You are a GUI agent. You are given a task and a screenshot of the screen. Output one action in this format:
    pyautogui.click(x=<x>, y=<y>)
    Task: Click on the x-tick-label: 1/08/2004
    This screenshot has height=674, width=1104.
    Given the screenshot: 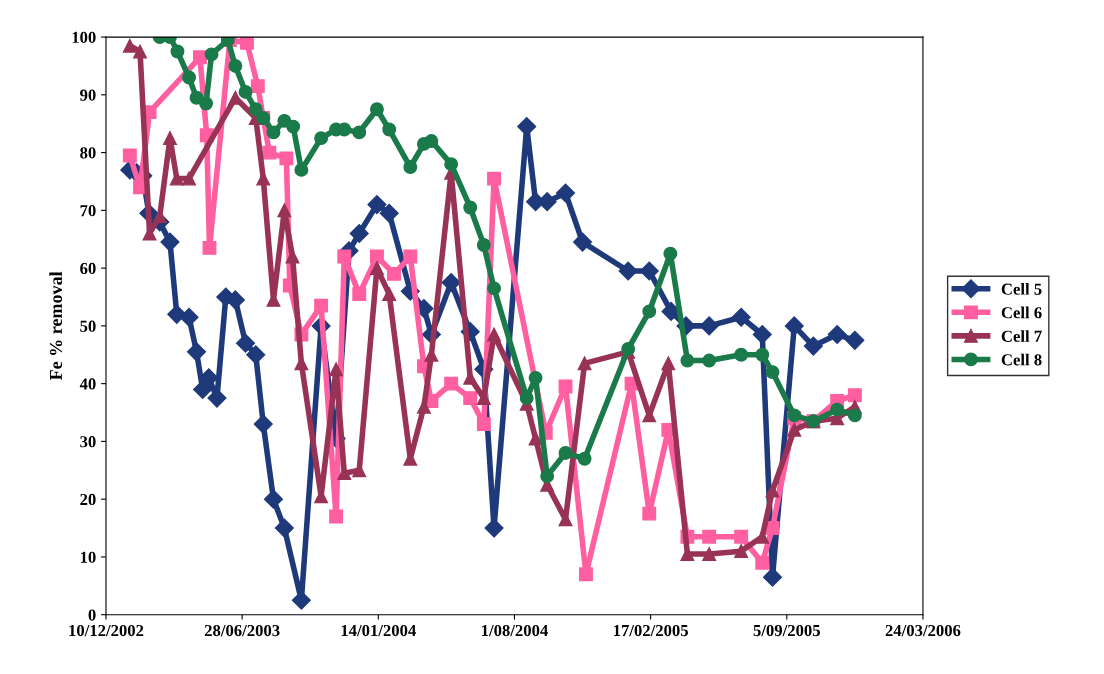 What is the action you would take?
    pyautogui.click(x=515, y=630)
    